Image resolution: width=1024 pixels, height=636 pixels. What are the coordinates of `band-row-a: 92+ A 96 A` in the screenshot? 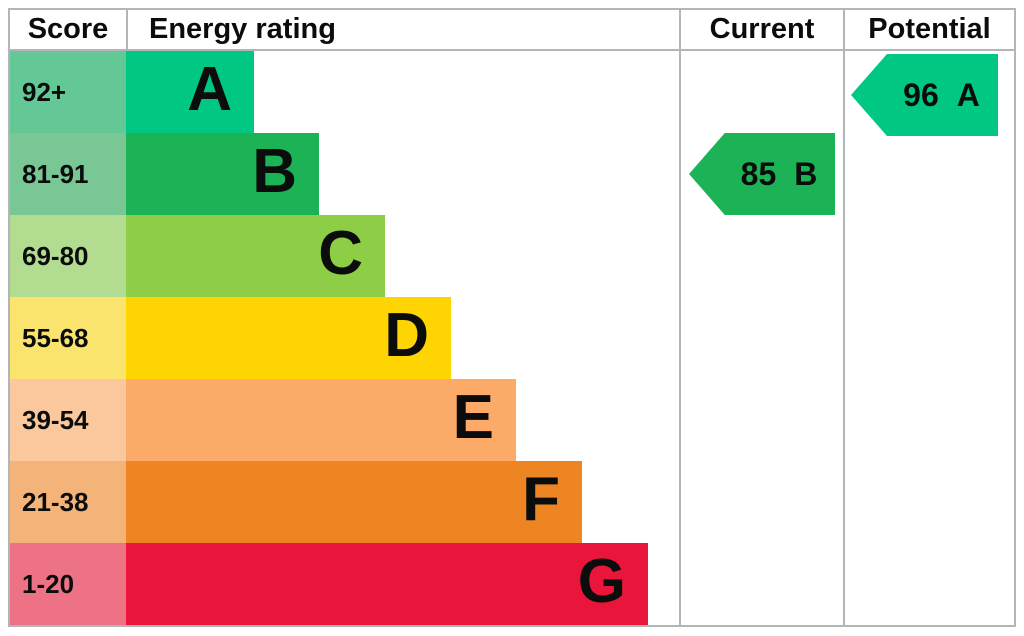 It's located at (512, 93).